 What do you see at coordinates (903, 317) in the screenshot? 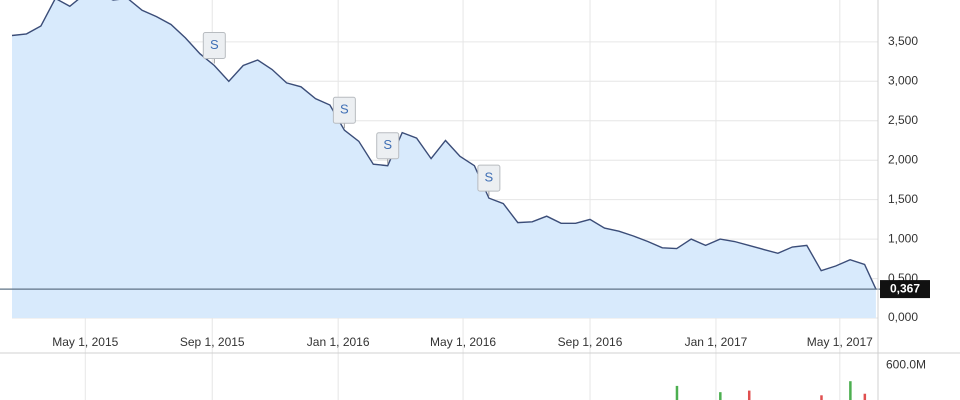
I see `y-tick-label: 0,000` at bounding box center [903, 317].